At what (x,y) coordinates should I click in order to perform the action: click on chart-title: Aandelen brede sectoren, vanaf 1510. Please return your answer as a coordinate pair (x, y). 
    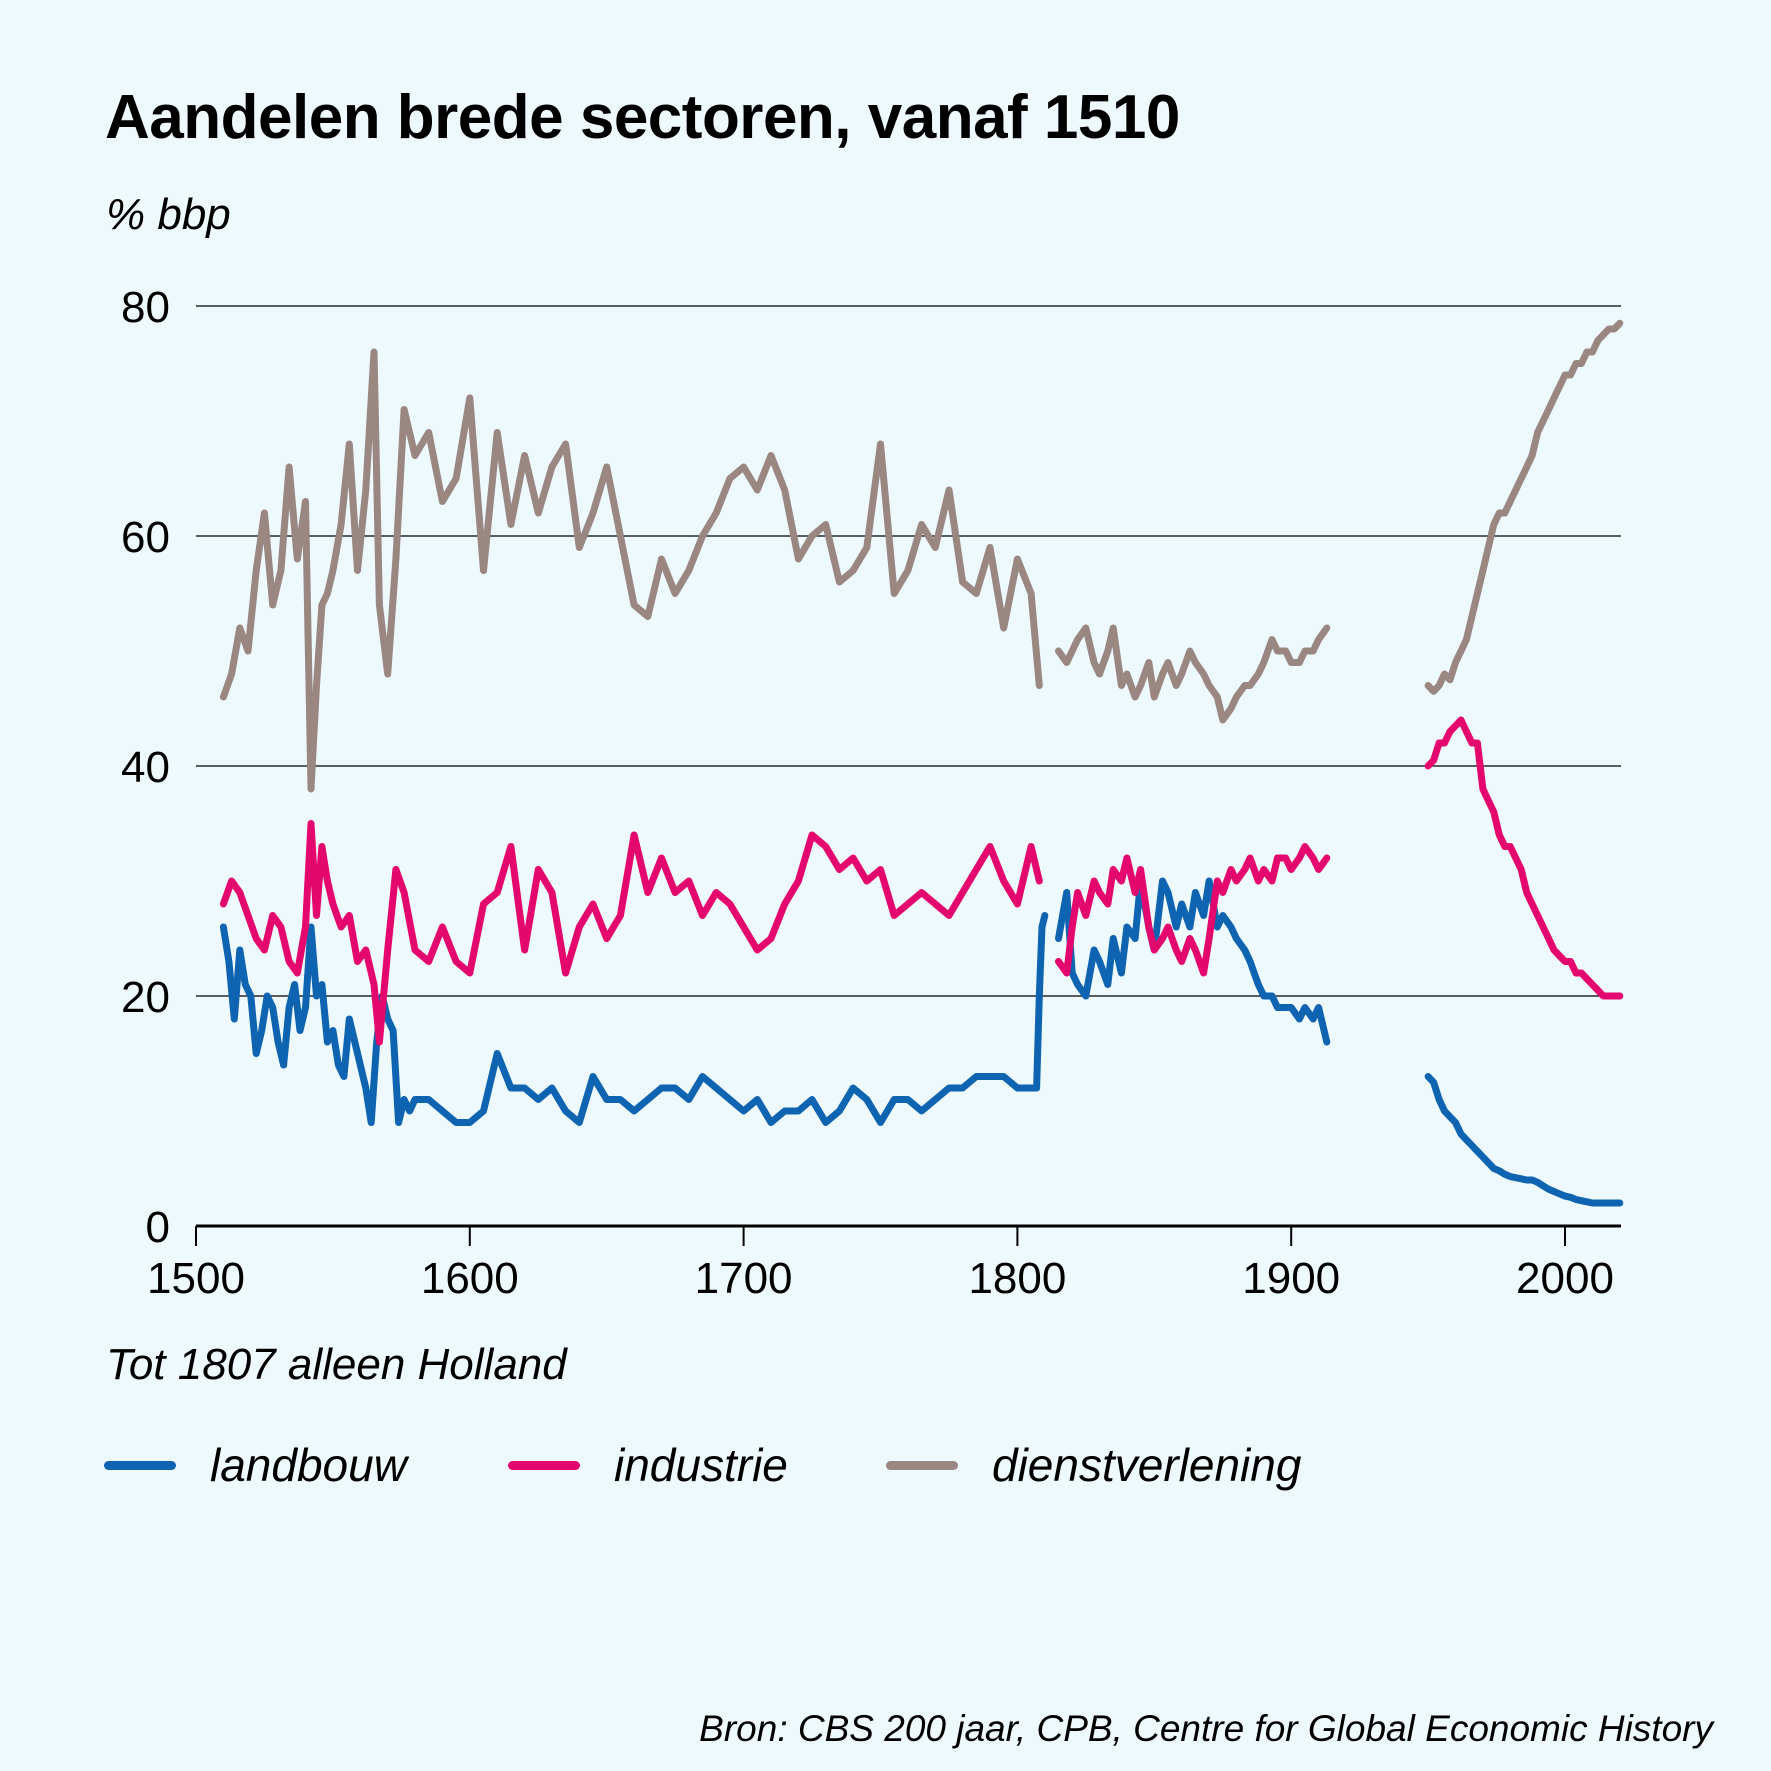
    Looking at the image, I should click on (642, 117).